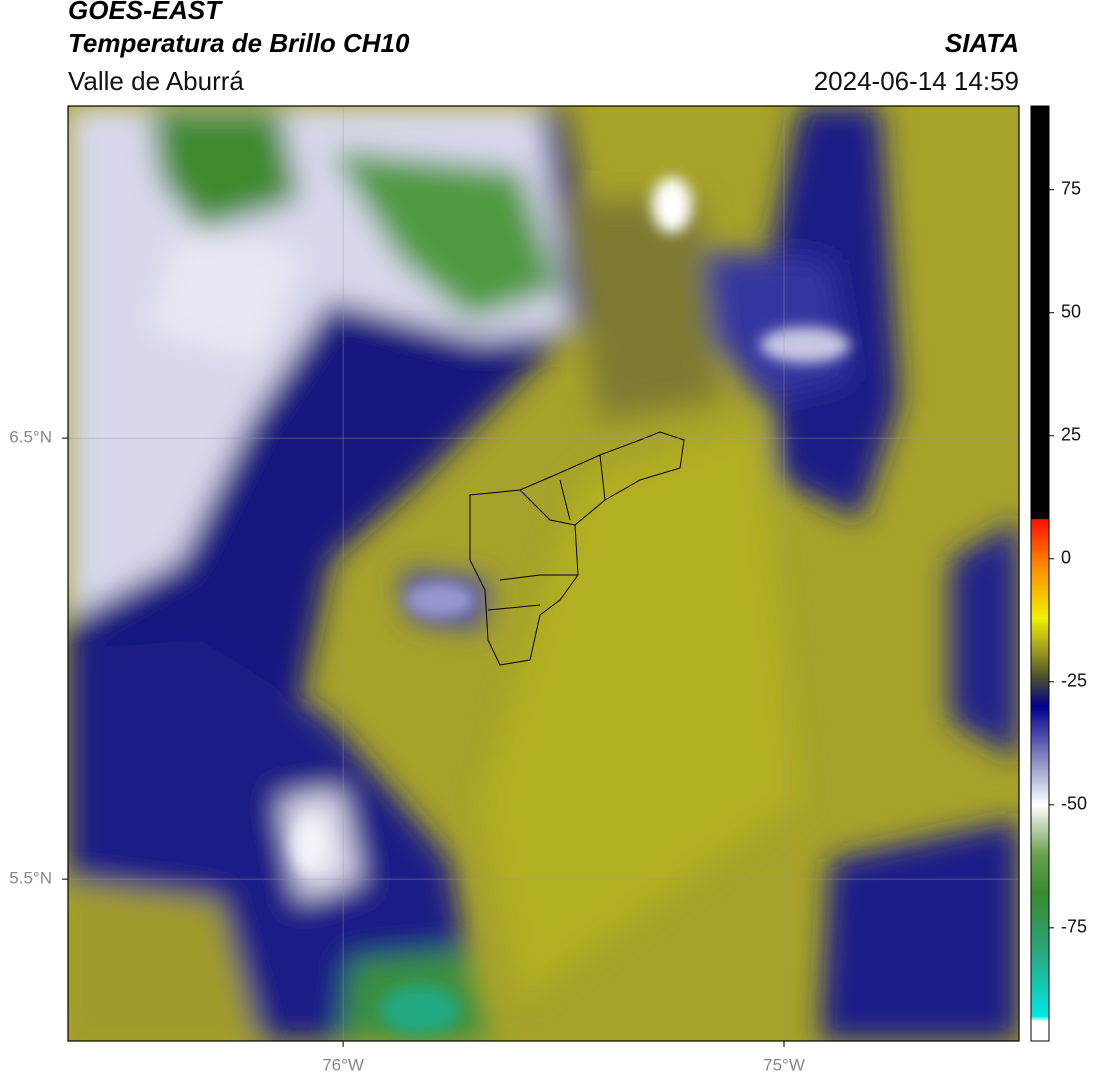  What do you see at coordinates (156, 81) in the screenshot?
I see `region: Valle de Aburrá` at bounding box center [156, 81].